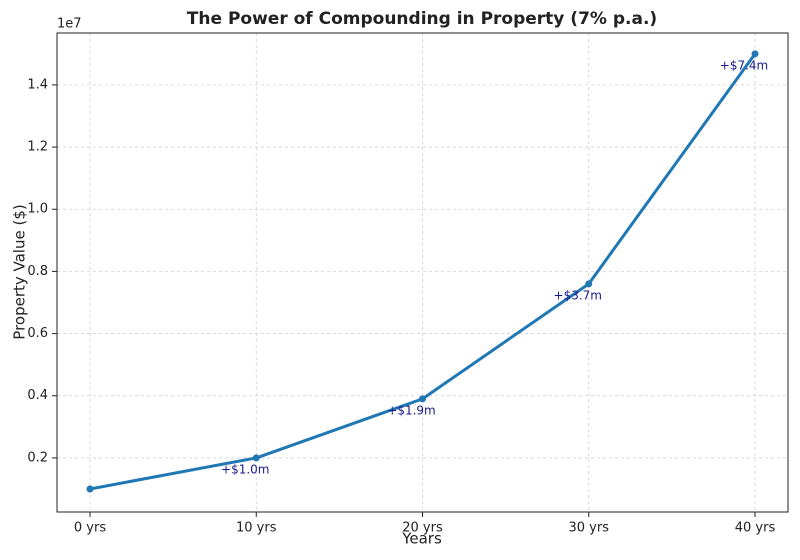 The width and height of the screenshot is (800, 560). I want to click on y-tick-label: 1.4, so click(37, 84).